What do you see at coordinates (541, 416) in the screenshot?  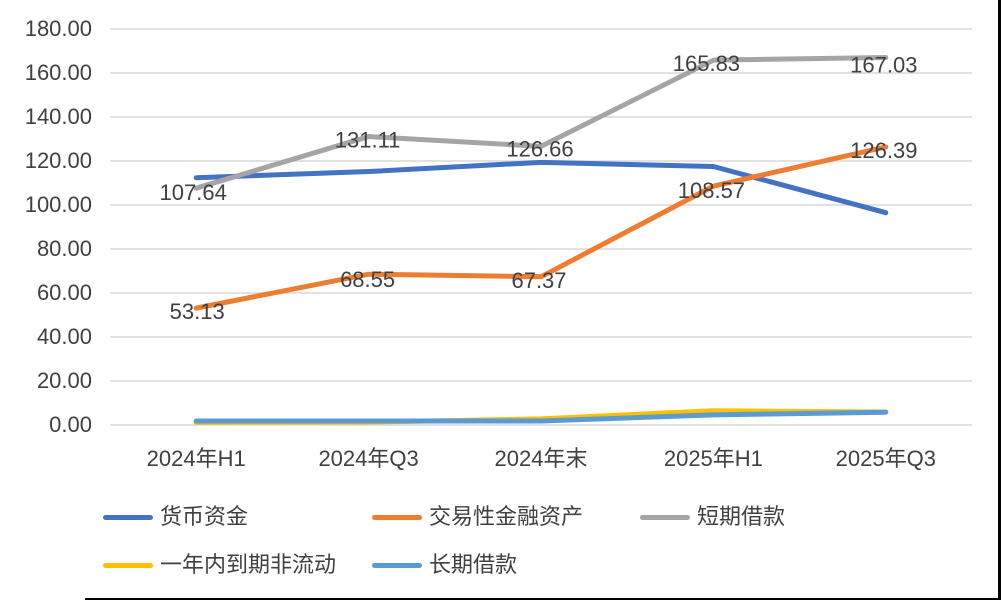 I see `series-line-long-term-borrowings` at bounding box center [541, 416].